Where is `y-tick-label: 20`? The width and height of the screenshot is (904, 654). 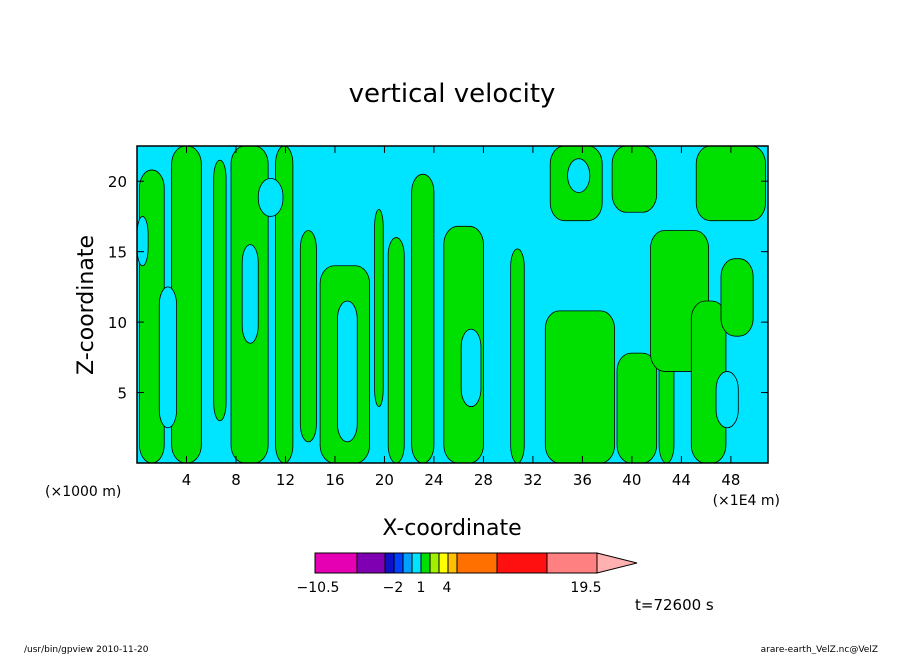 y-tick-label: 20 is located at coordinates (117, 182).